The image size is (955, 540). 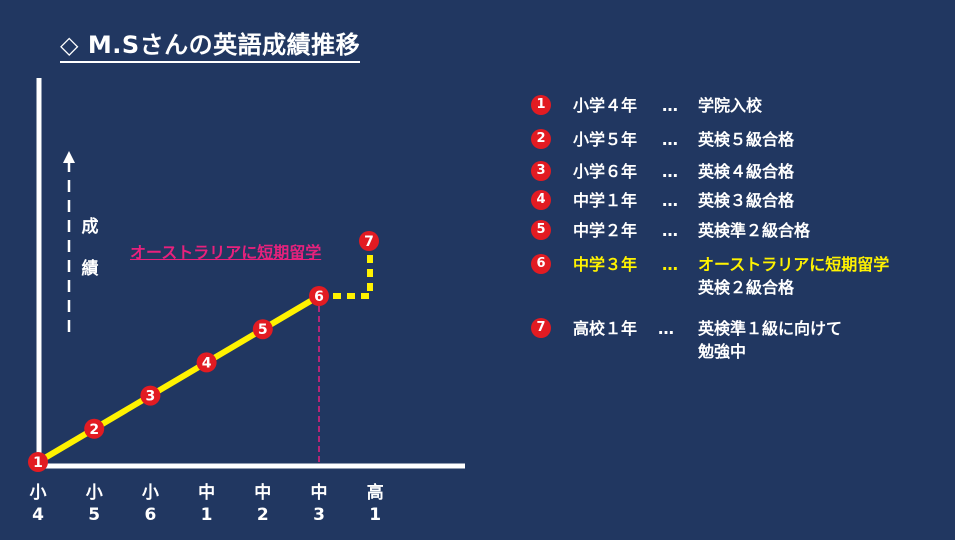 What do you see at coordinates (541, 105) in the screenshot?
I see `legend-number-badge: 1` at bounding box center [541, 105].